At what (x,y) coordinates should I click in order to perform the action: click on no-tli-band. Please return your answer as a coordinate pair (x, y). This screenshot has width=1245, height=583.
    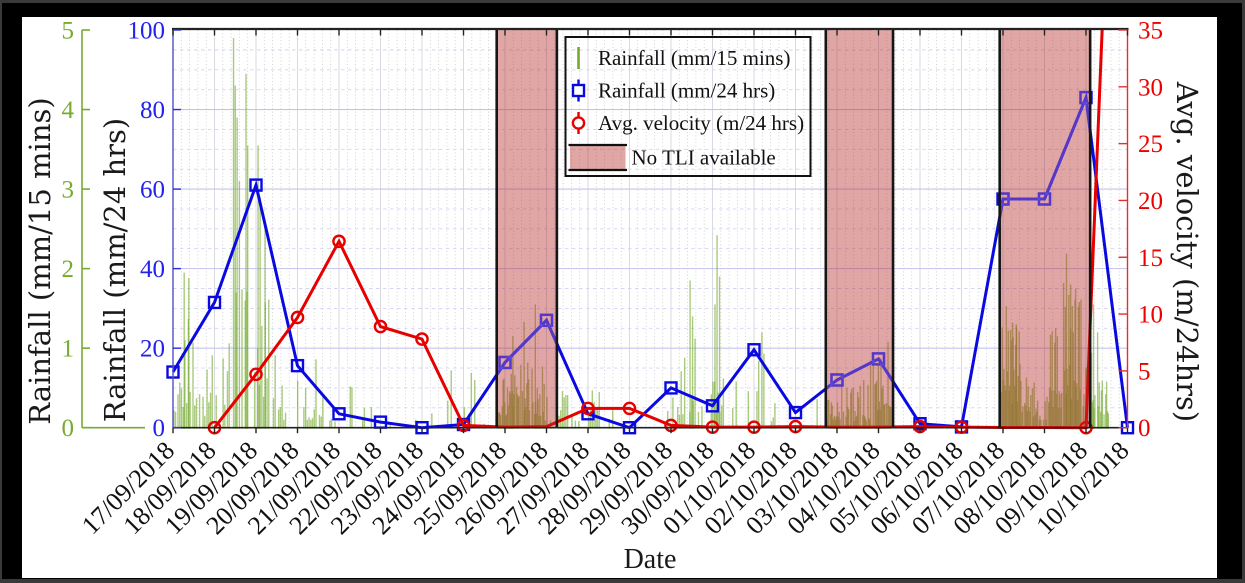
    Looking at the image, I should click on (1045, 229).